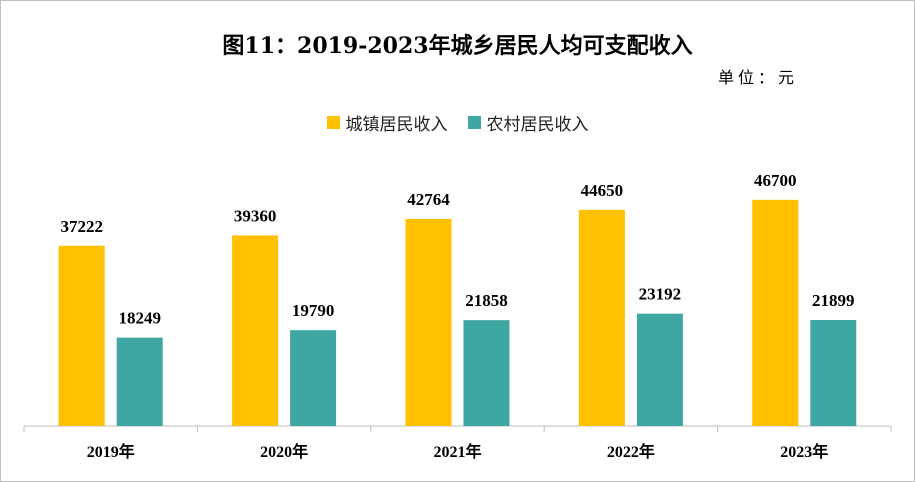  What do you see at coordinates (474, 122) in the screenshot?
I see `legend-swatch-rural` at bounding box center [474, 122].